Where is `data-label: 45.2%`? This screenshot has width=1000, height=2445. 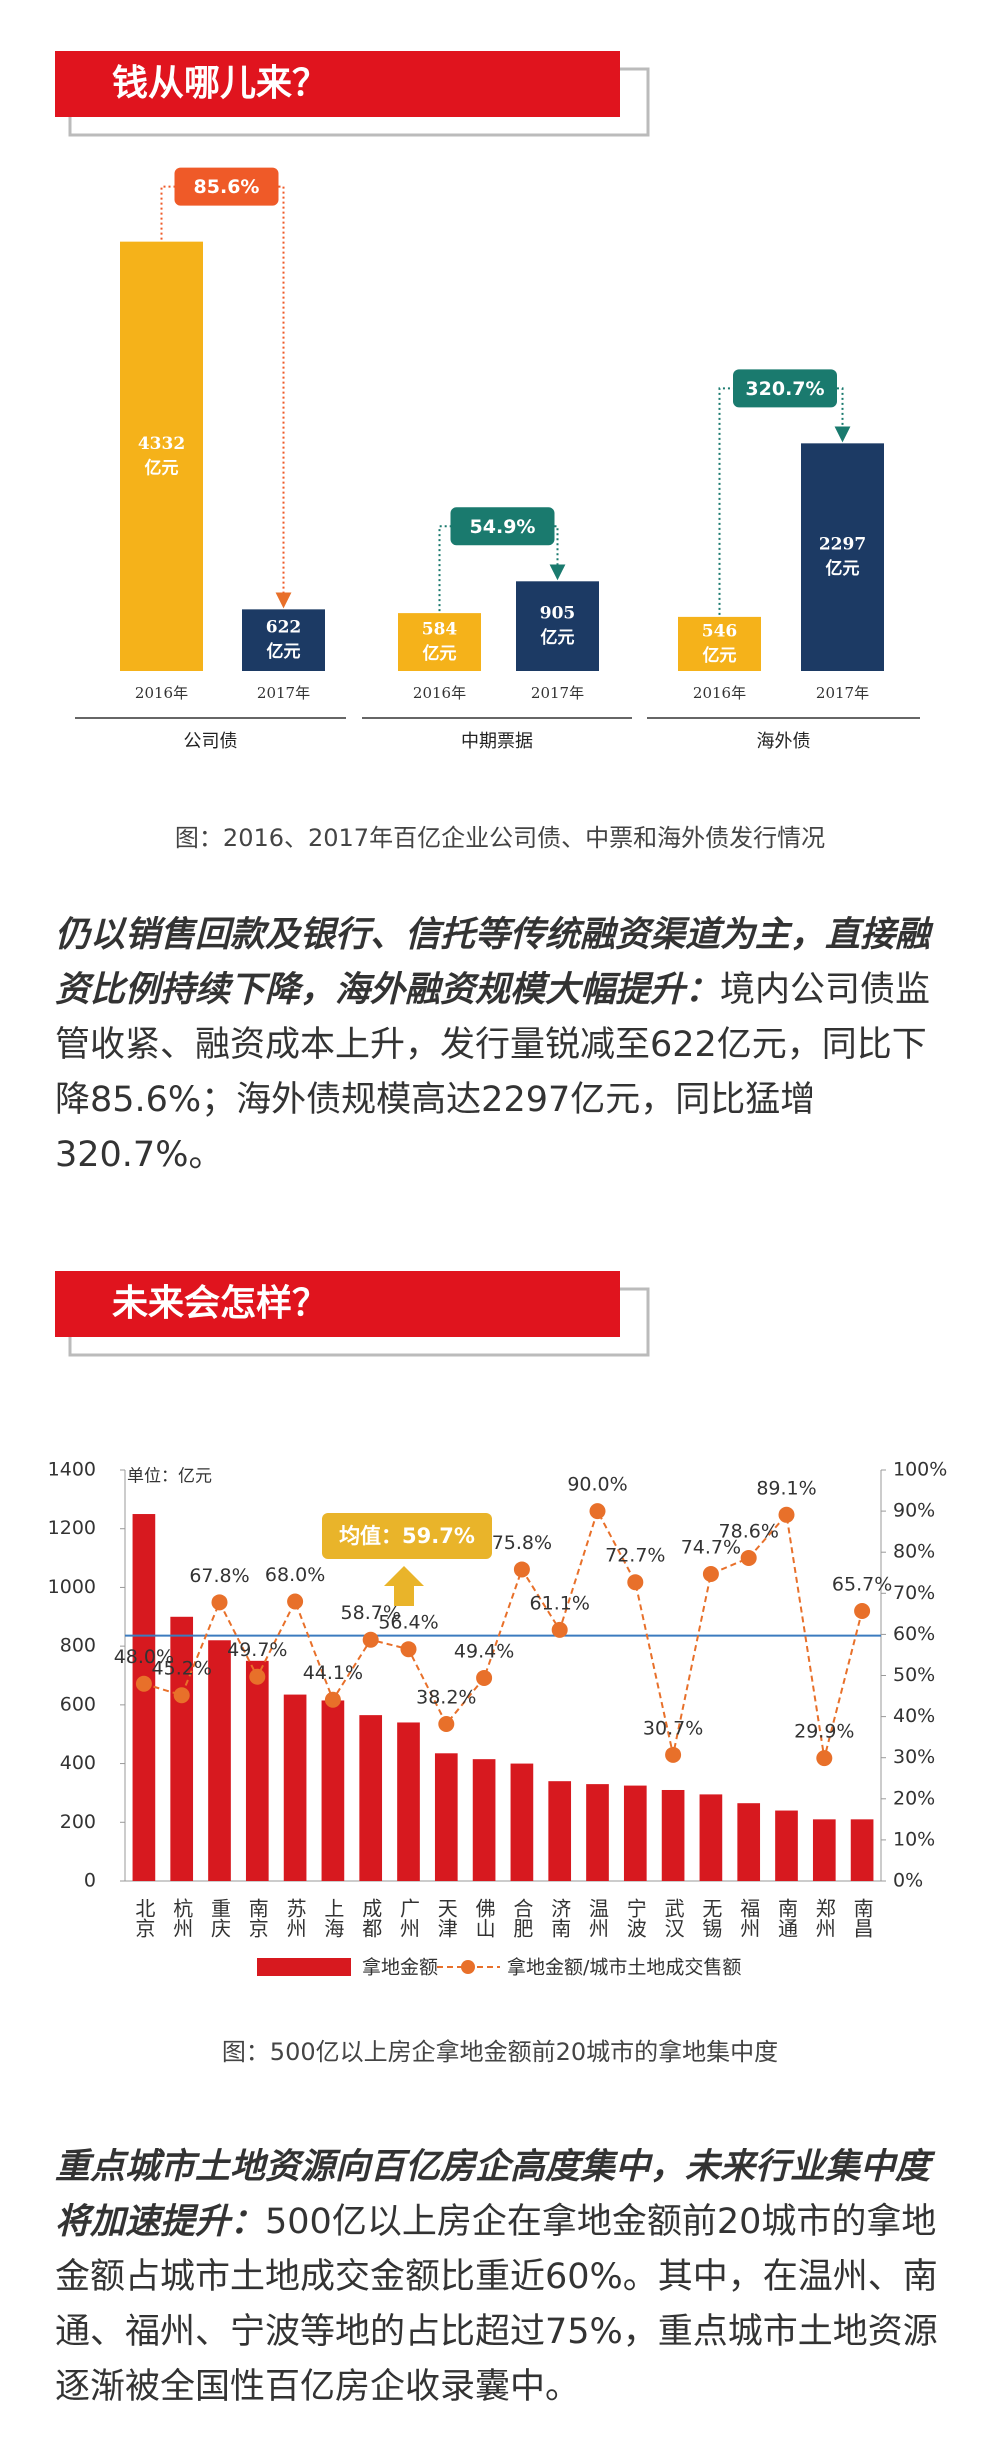 data-label: 45.2% is located at coordinates (182, 1669).